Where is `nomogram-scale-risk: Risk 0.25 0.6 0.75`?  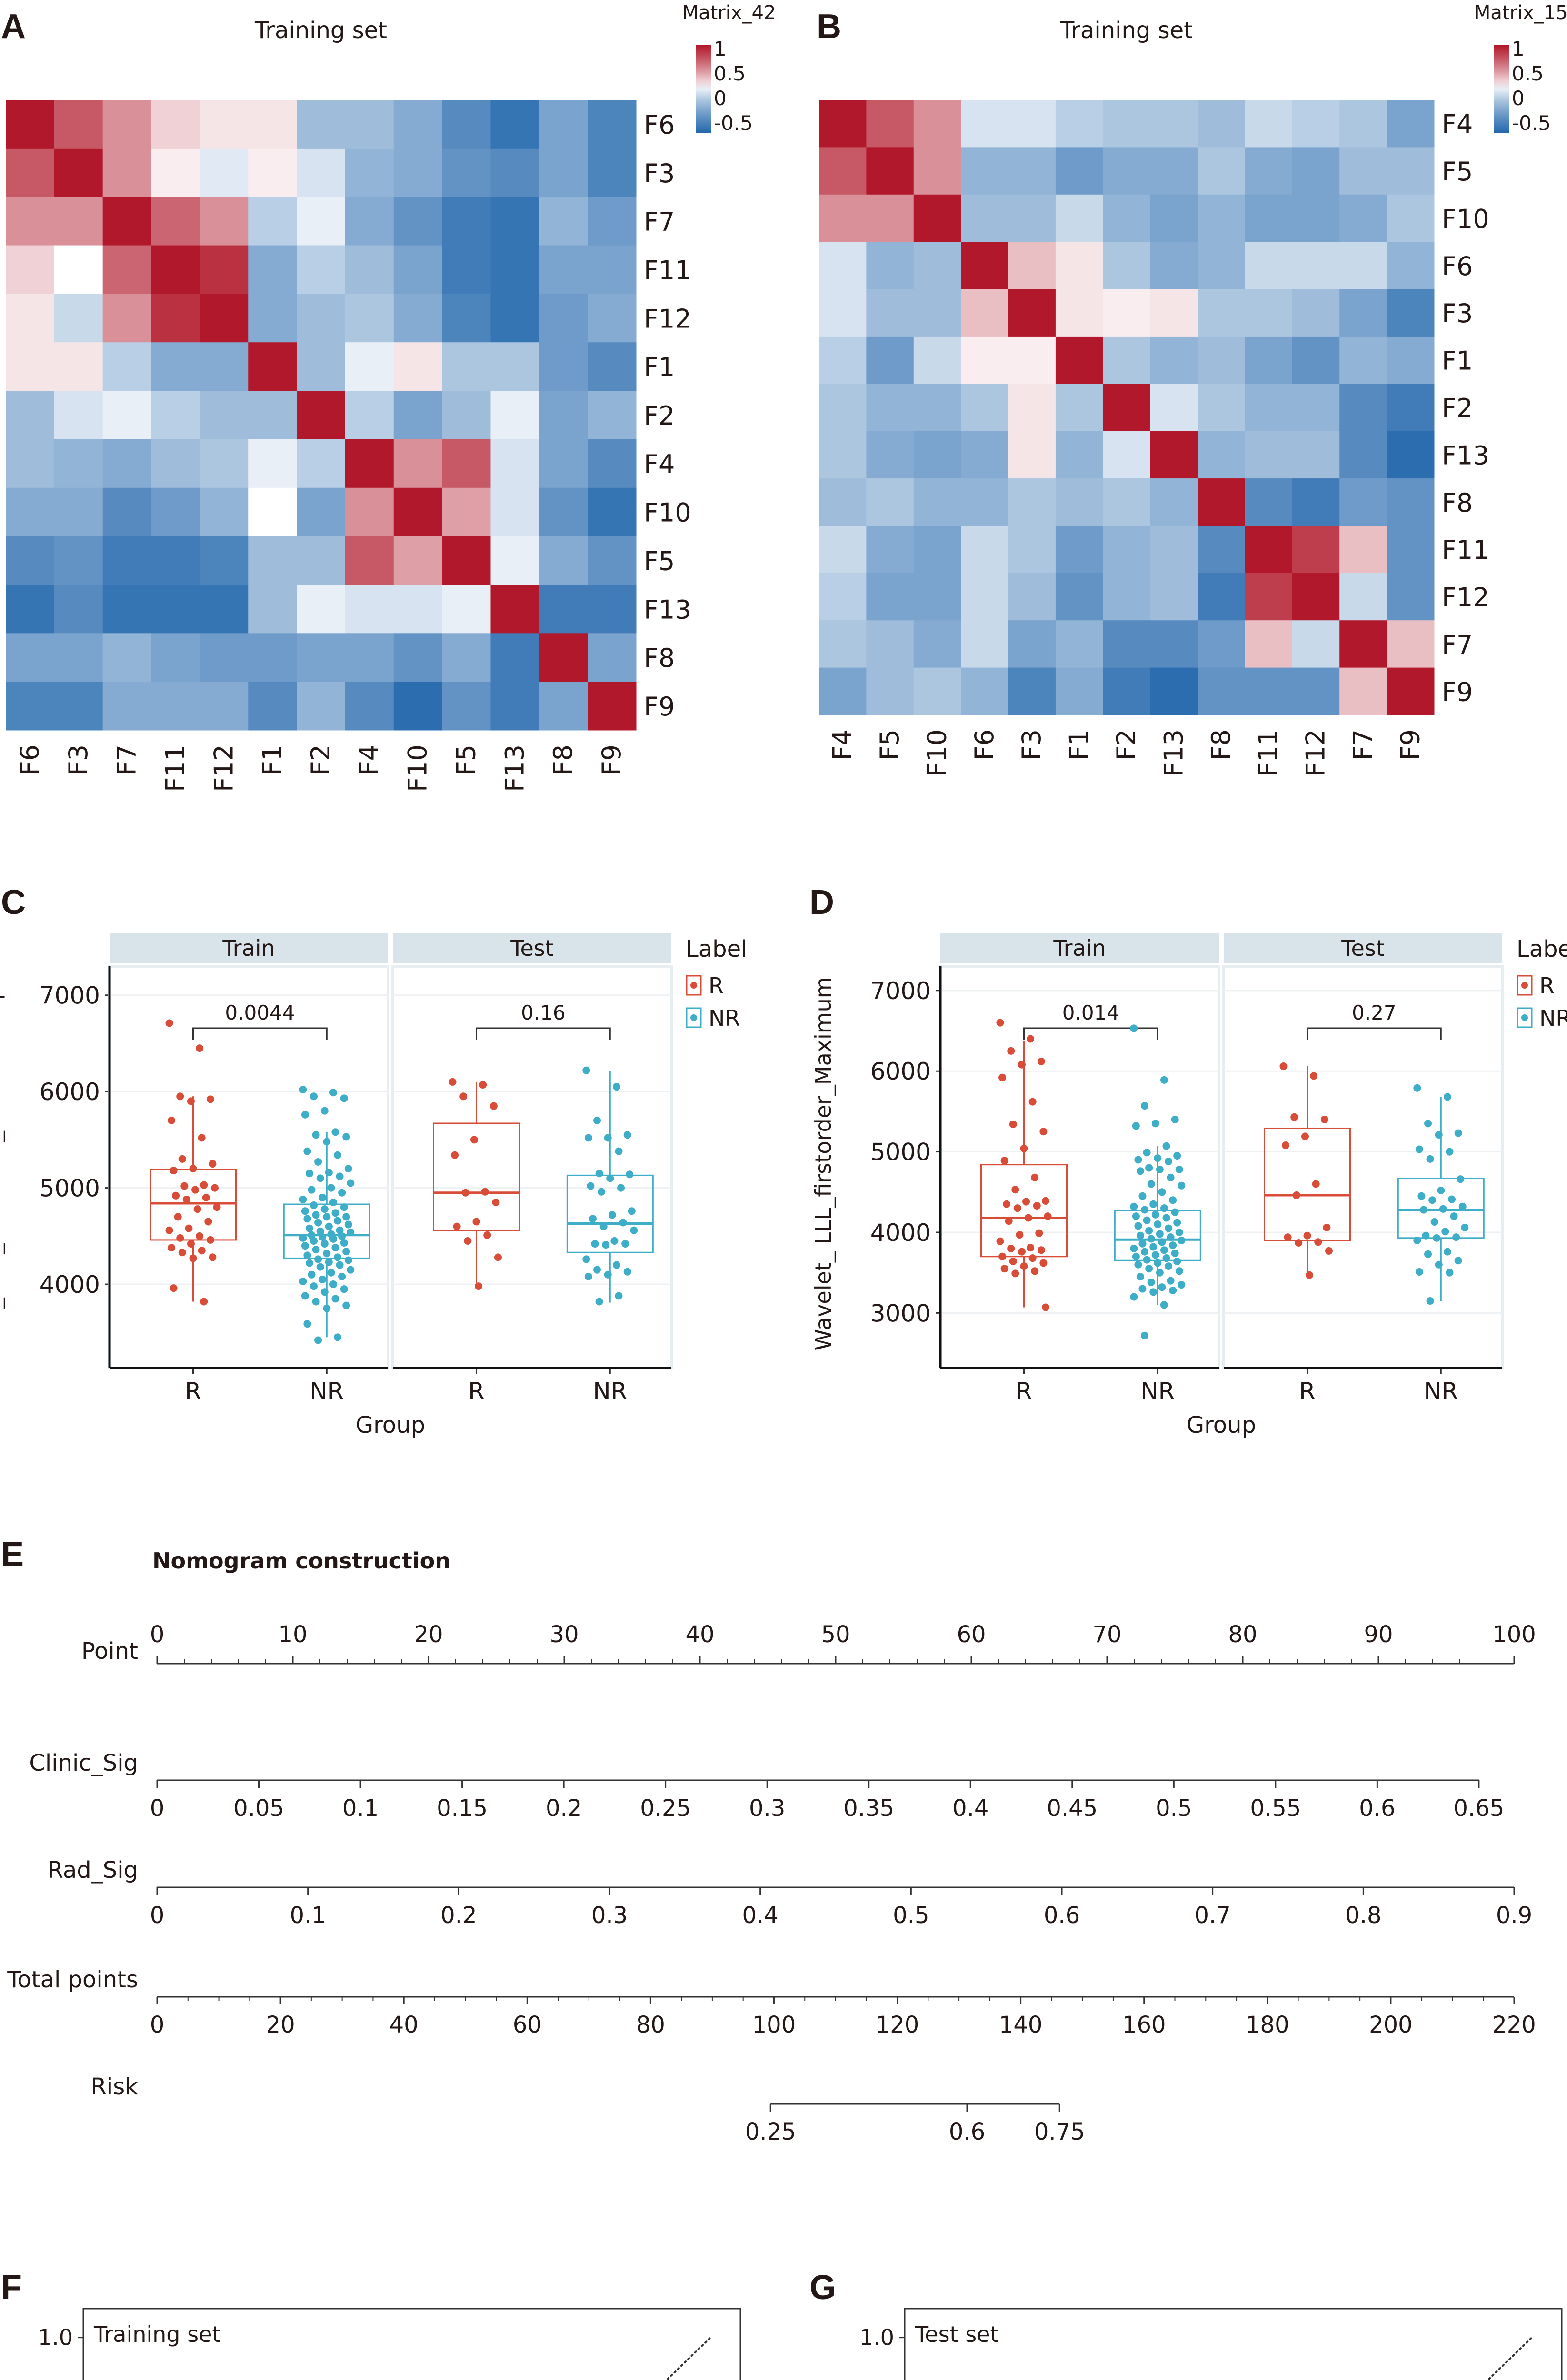 nomogram-scale-risk: Risk 0.25 0.6 0.75 is located at coordinates (588, 2109).